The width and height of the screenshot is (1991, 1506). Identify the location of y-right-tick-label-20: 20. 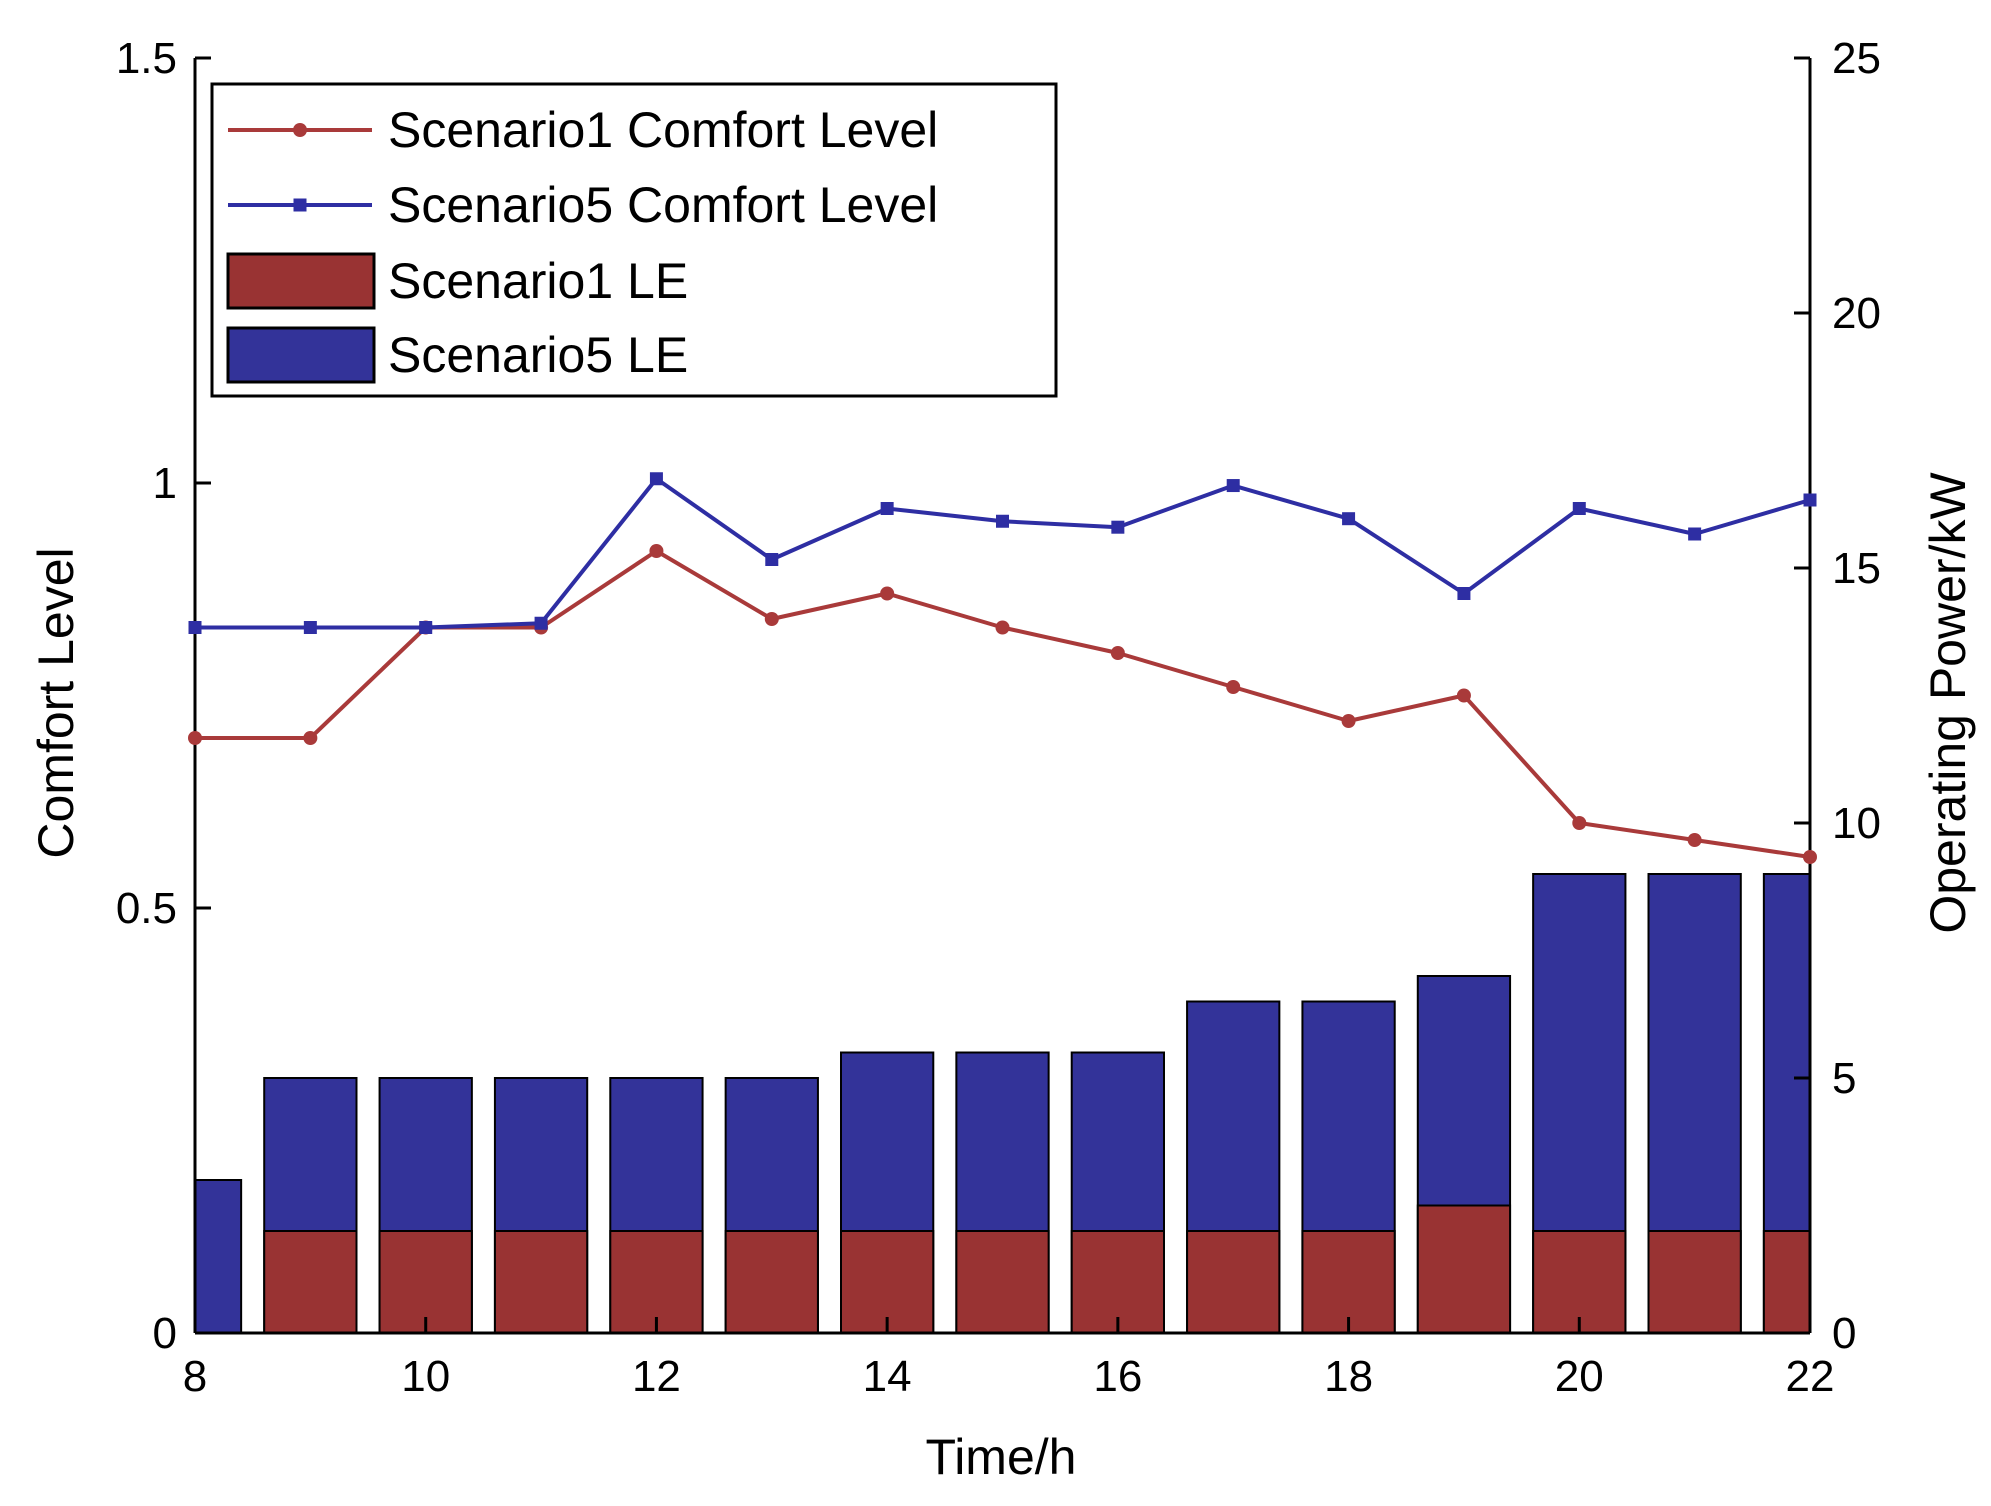
(1856, 313).